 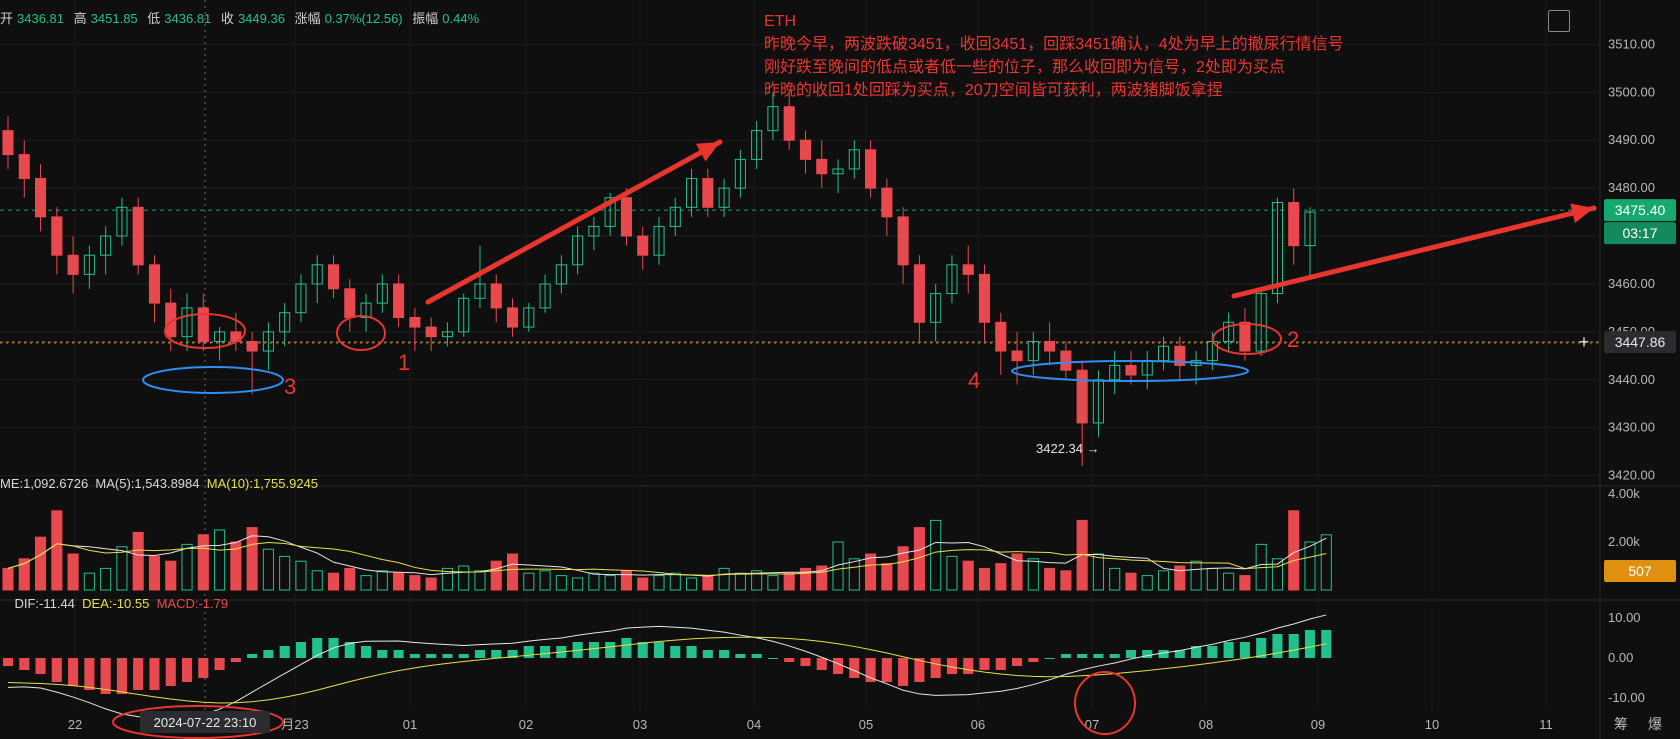 What do you see at coordinates (754, 724) in the screenshot?
I see `time-tick-label: 04` at bounding box center [754, 724].